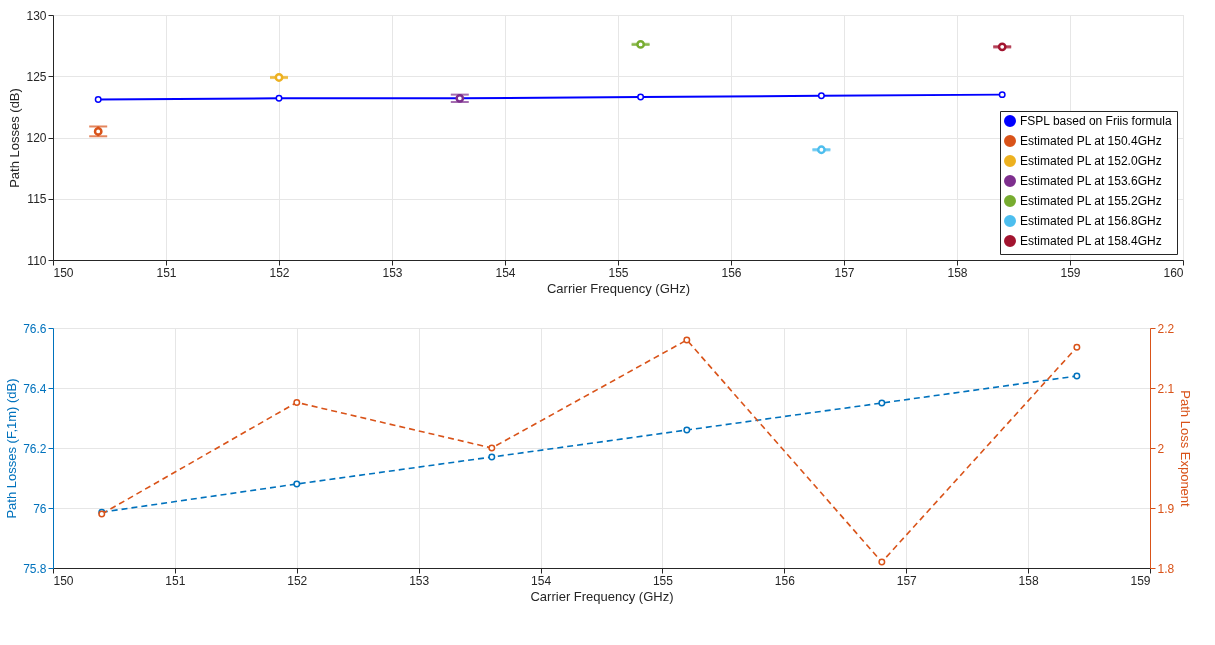  What do you see at coordinates (1096, 121) in the screenshot?
I see `legend-label: FSPL based on Friis formula` at bounding box center [1096, 121].